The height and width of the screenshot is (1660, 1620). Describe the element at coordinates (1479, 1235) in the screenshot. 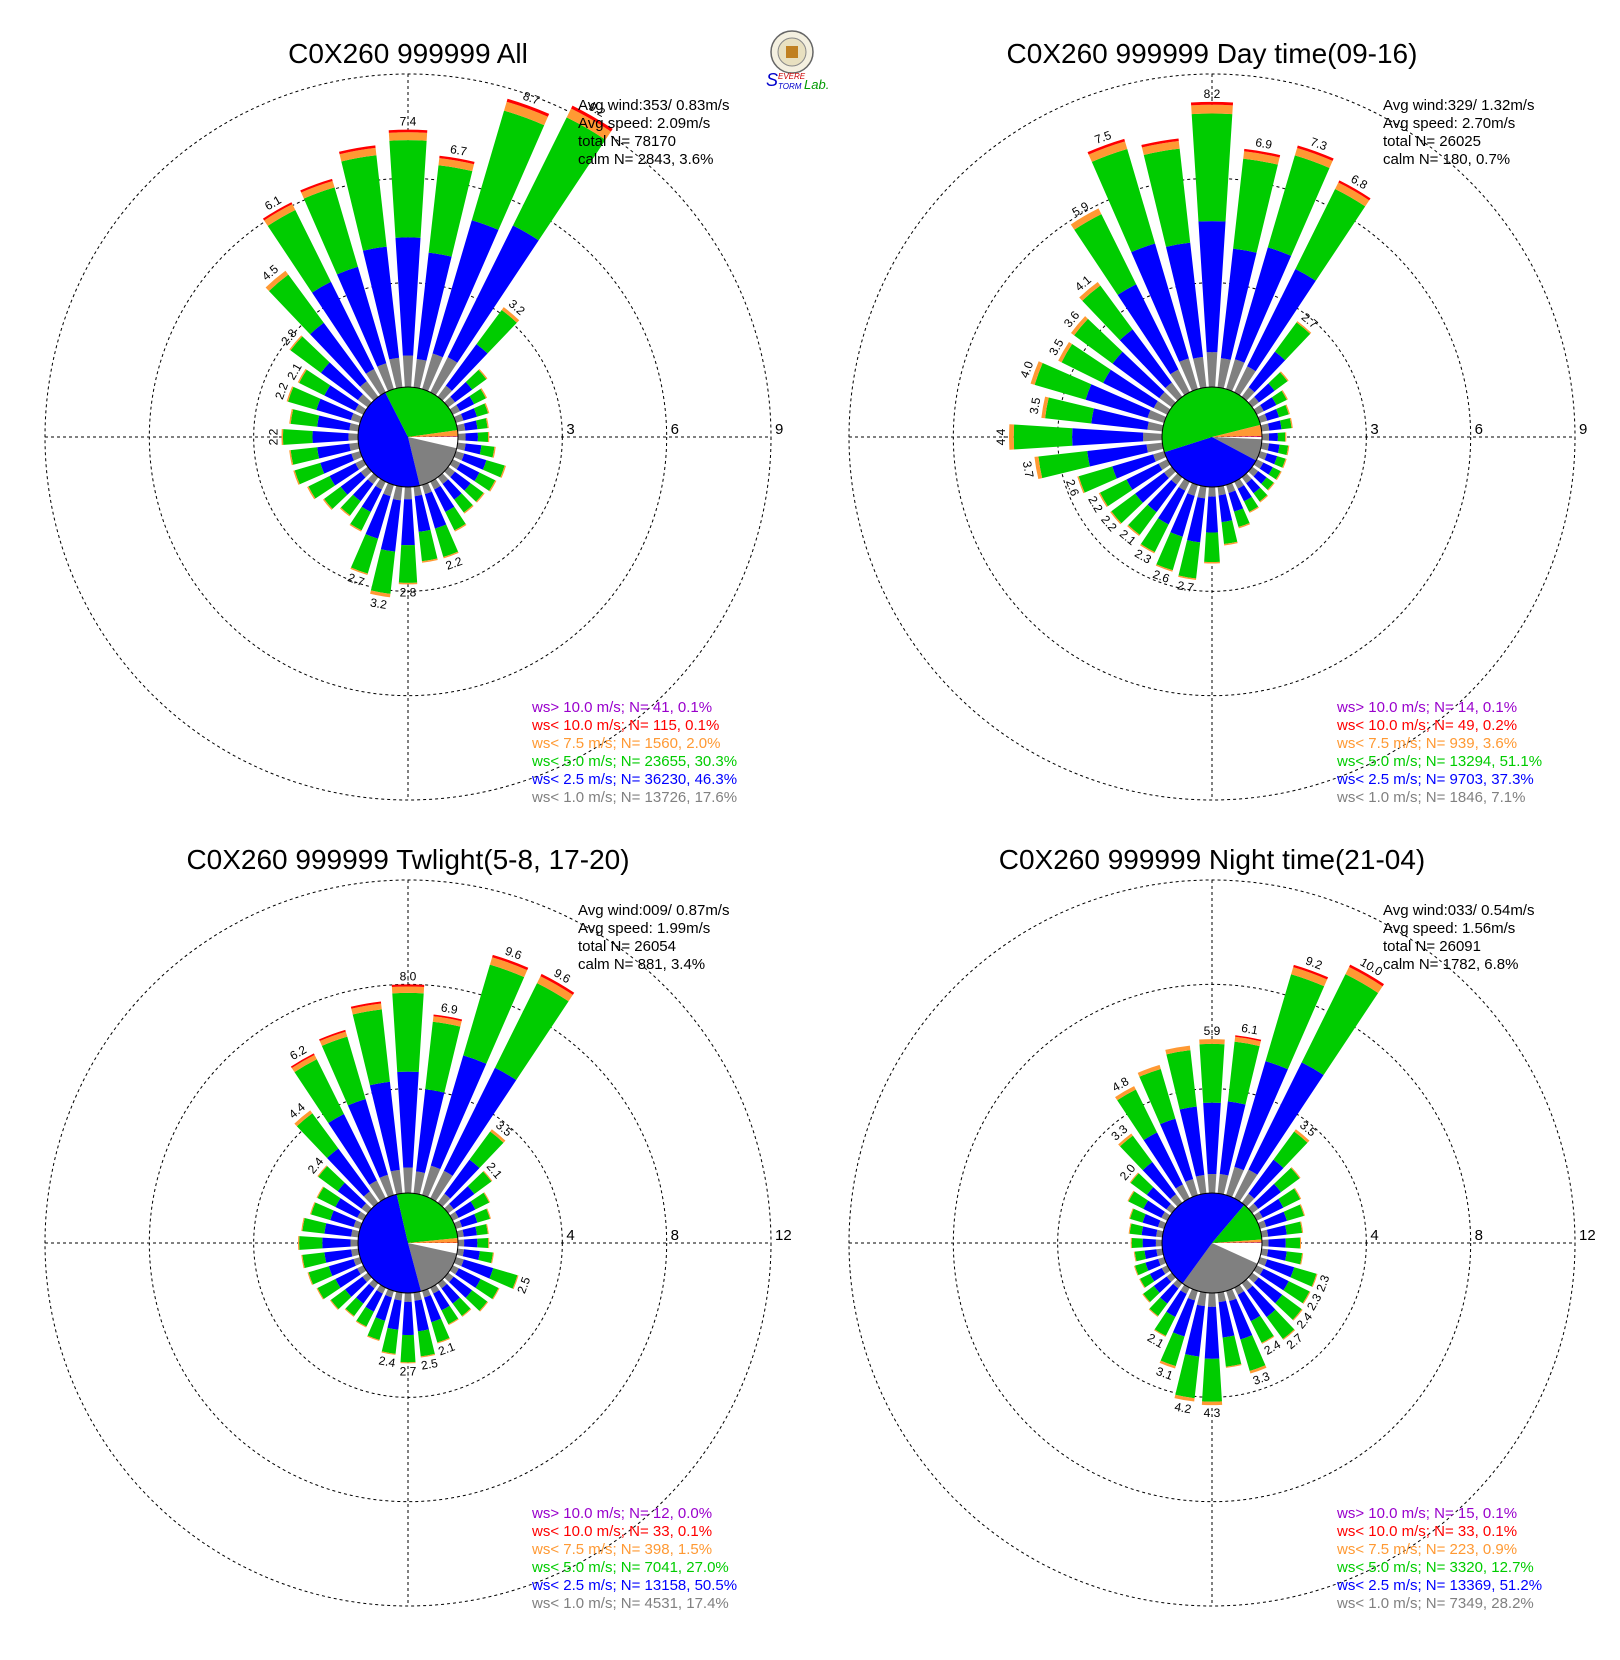

I see `ring-label: 8` at that location.